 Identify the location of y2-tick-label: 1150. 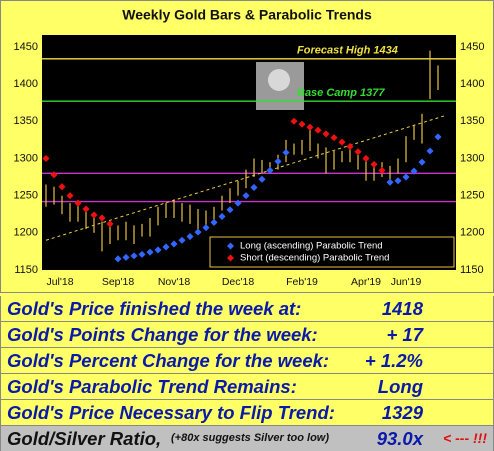
(472, 270).